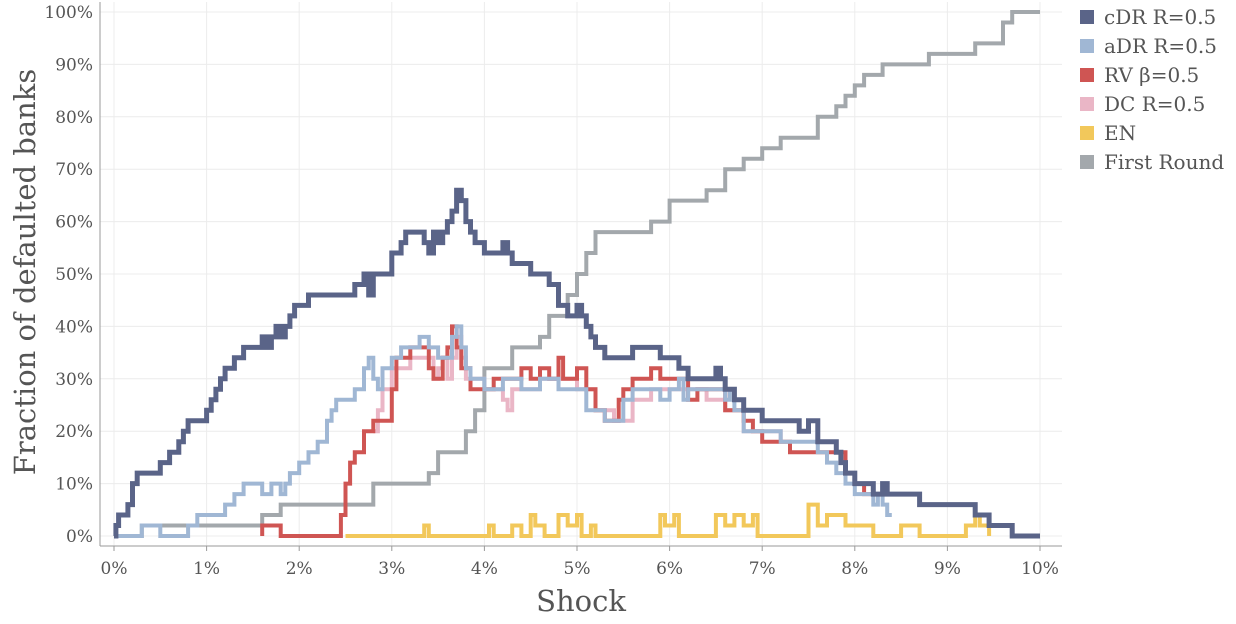 The width and height of the screenshot is (1236, 624). What do you see at coordinates (114, 569) in the screenshot?
I see `x-tick-label: 0%` at bounding box center [114, 569].